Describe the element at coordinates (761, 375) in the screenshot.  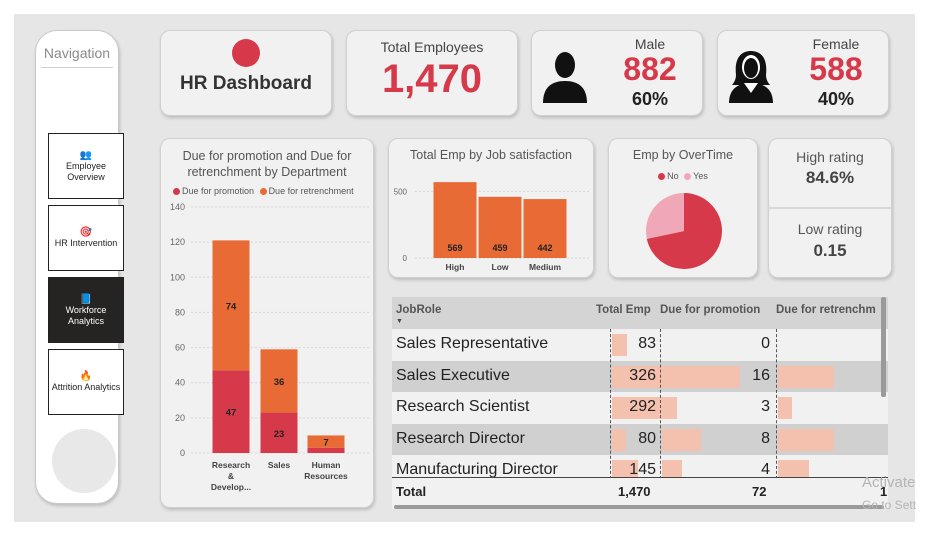
I see `cell-promotion: 16` at that location.